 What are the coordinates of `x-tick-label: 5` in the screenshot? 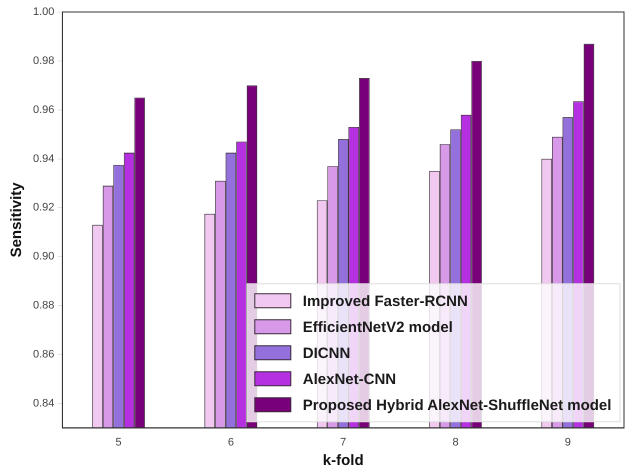 It's located at (119, 442).